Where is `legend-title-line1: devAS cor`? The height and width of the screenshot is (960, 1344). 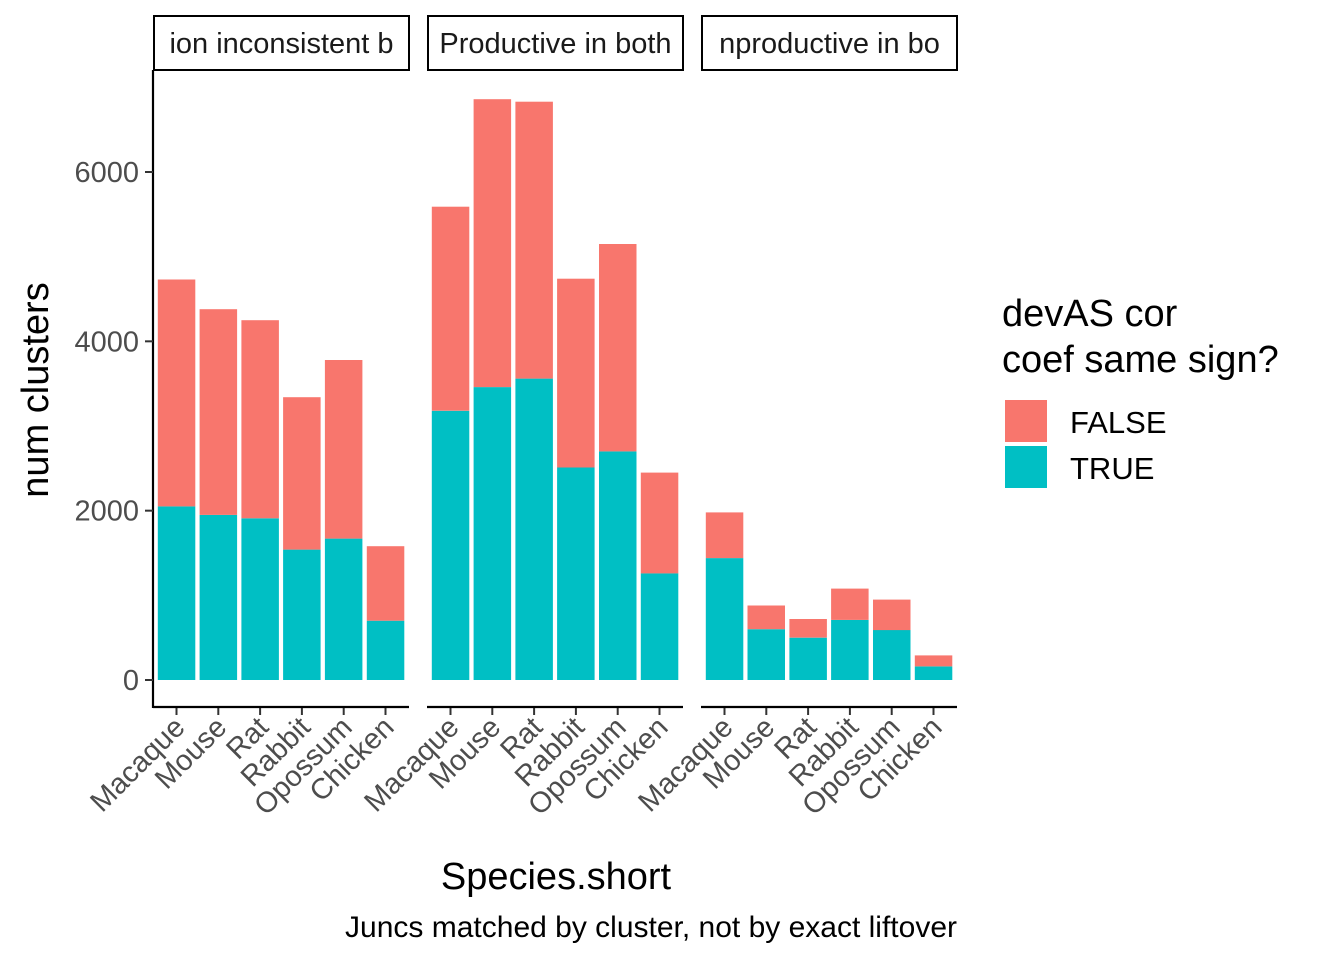
legend-title-line1: devAS cor is located at coordinates (1090, 314).